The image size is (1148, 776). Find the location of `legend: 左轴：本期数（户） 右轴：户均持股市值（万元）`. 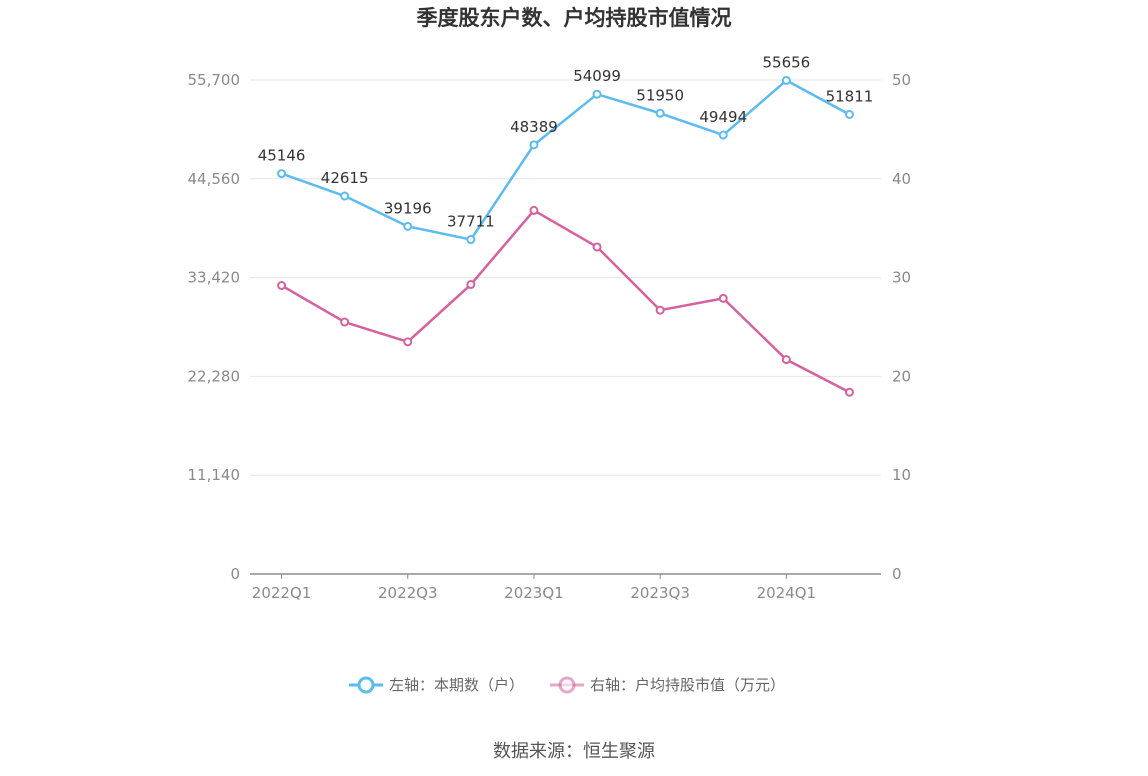

legend: 左轴：本期数（户） 右轴：户均持股市值（万元） is located at coordinates (567, 685).